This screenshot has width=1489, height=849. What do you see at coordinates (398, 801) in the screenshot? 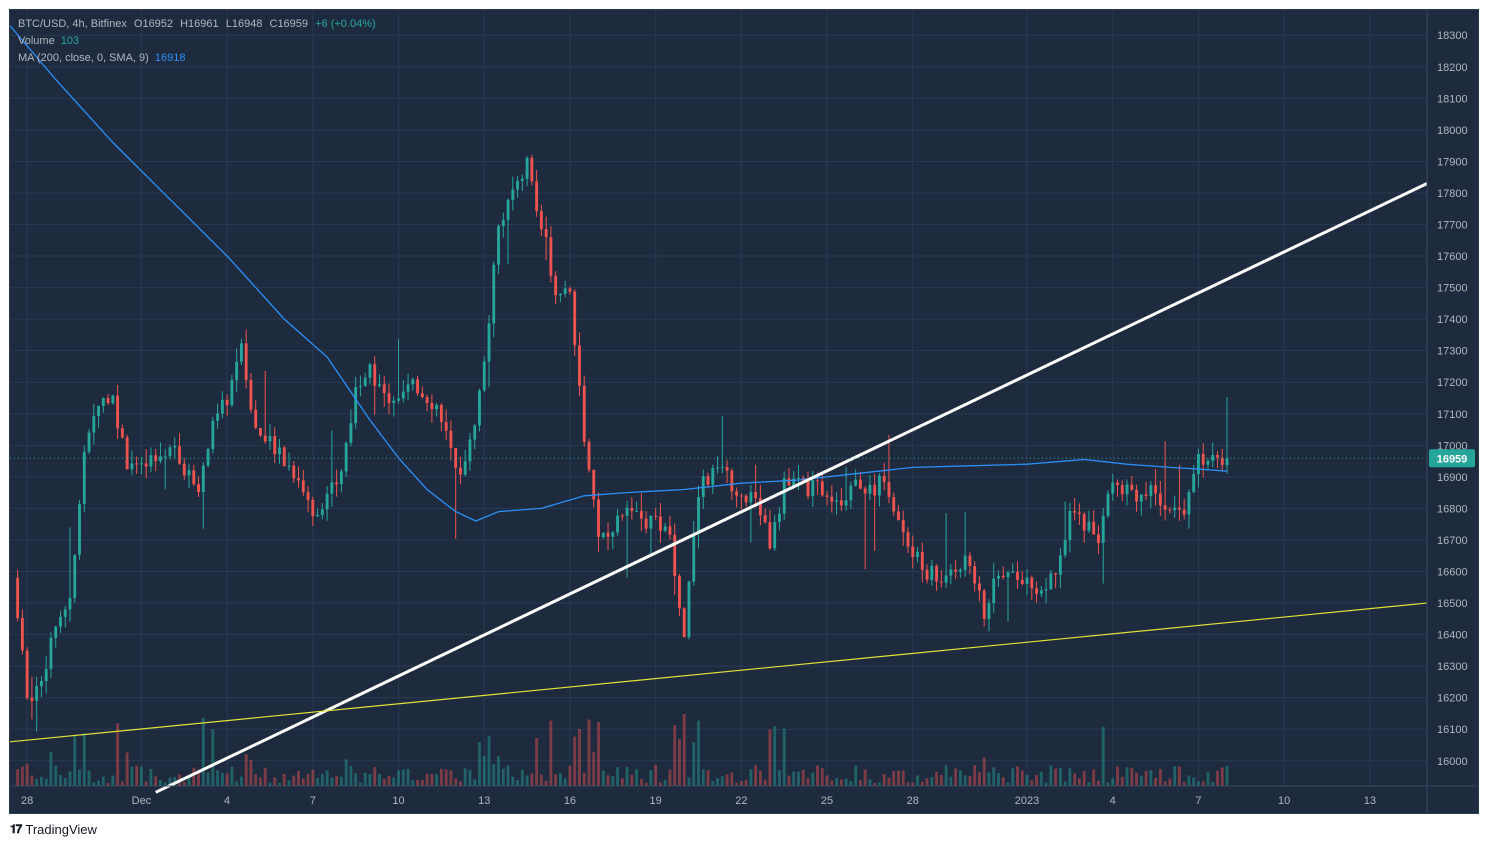
I see `x-tick-label: 10` at bounding box center [398, 801].